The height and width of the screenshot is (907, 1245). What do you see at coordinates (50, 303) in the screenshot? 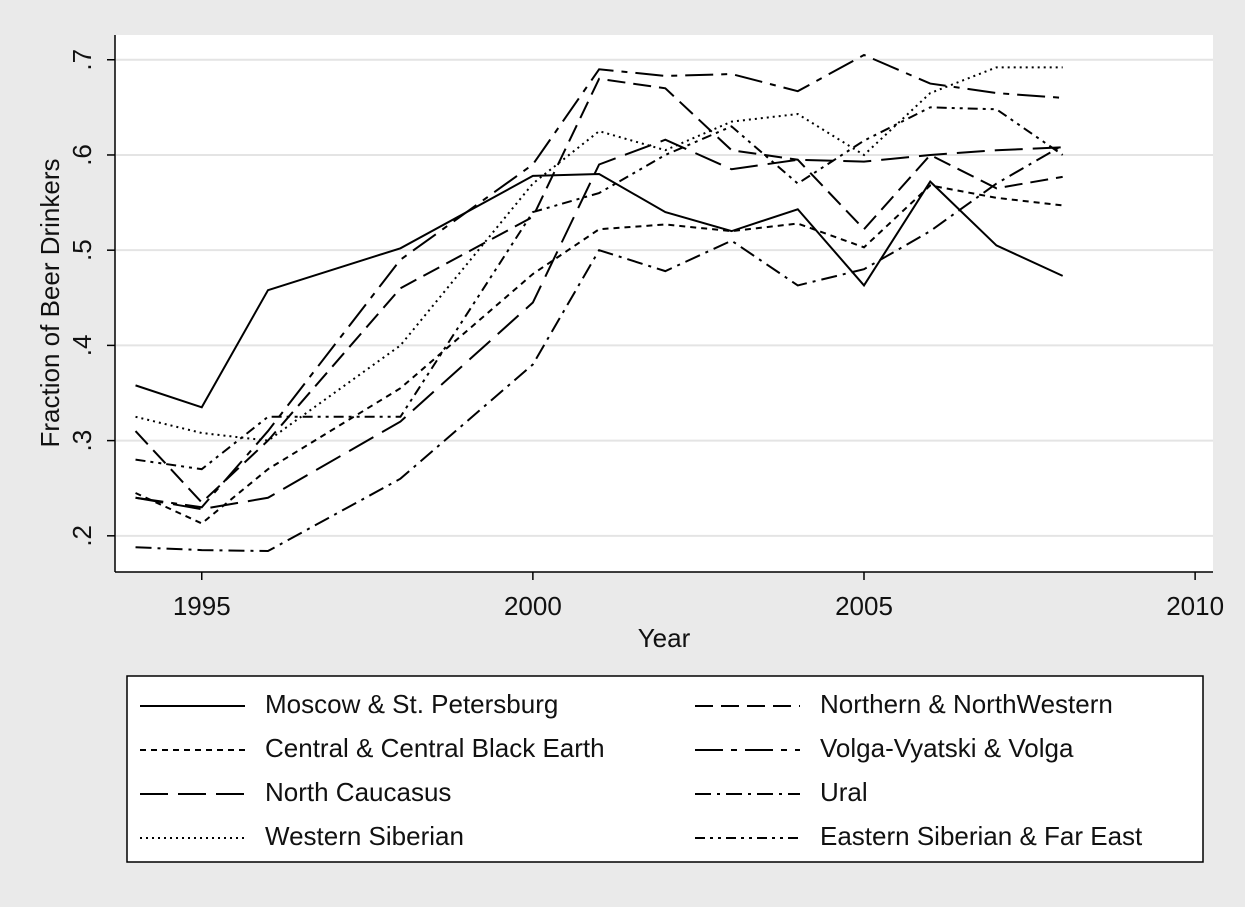
I see `y-axis-title: Fraction of Beer Drinkers` at bounding box center [50, 303].